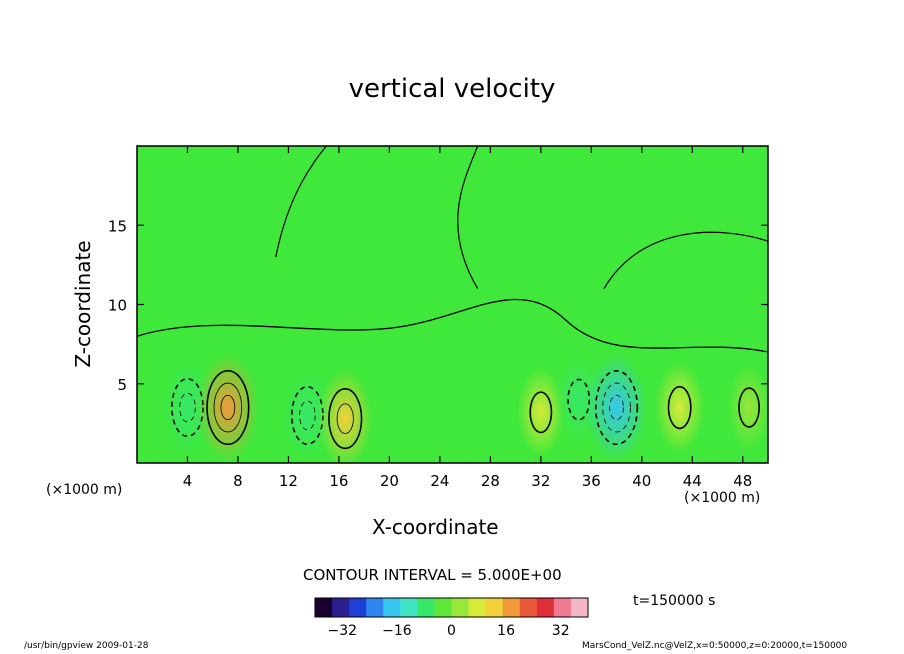 This screenshot has height=654, width=904. I want to click on y-tick-label: 15, so click(117, 226).